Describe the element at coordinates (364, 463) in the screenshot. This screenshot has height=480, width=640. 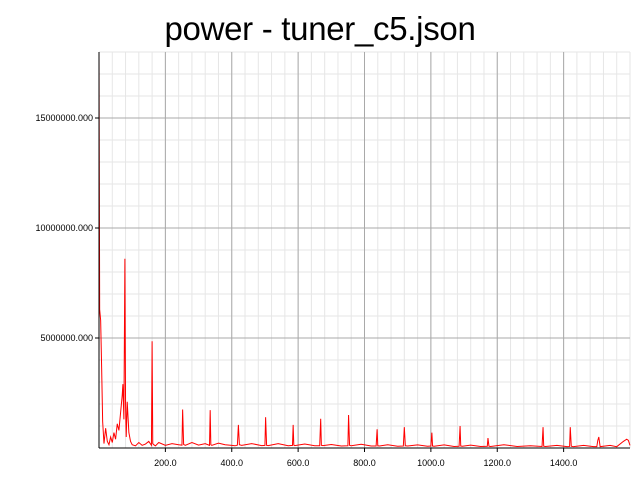
I see `x-tick-label: 800.0` at that location.